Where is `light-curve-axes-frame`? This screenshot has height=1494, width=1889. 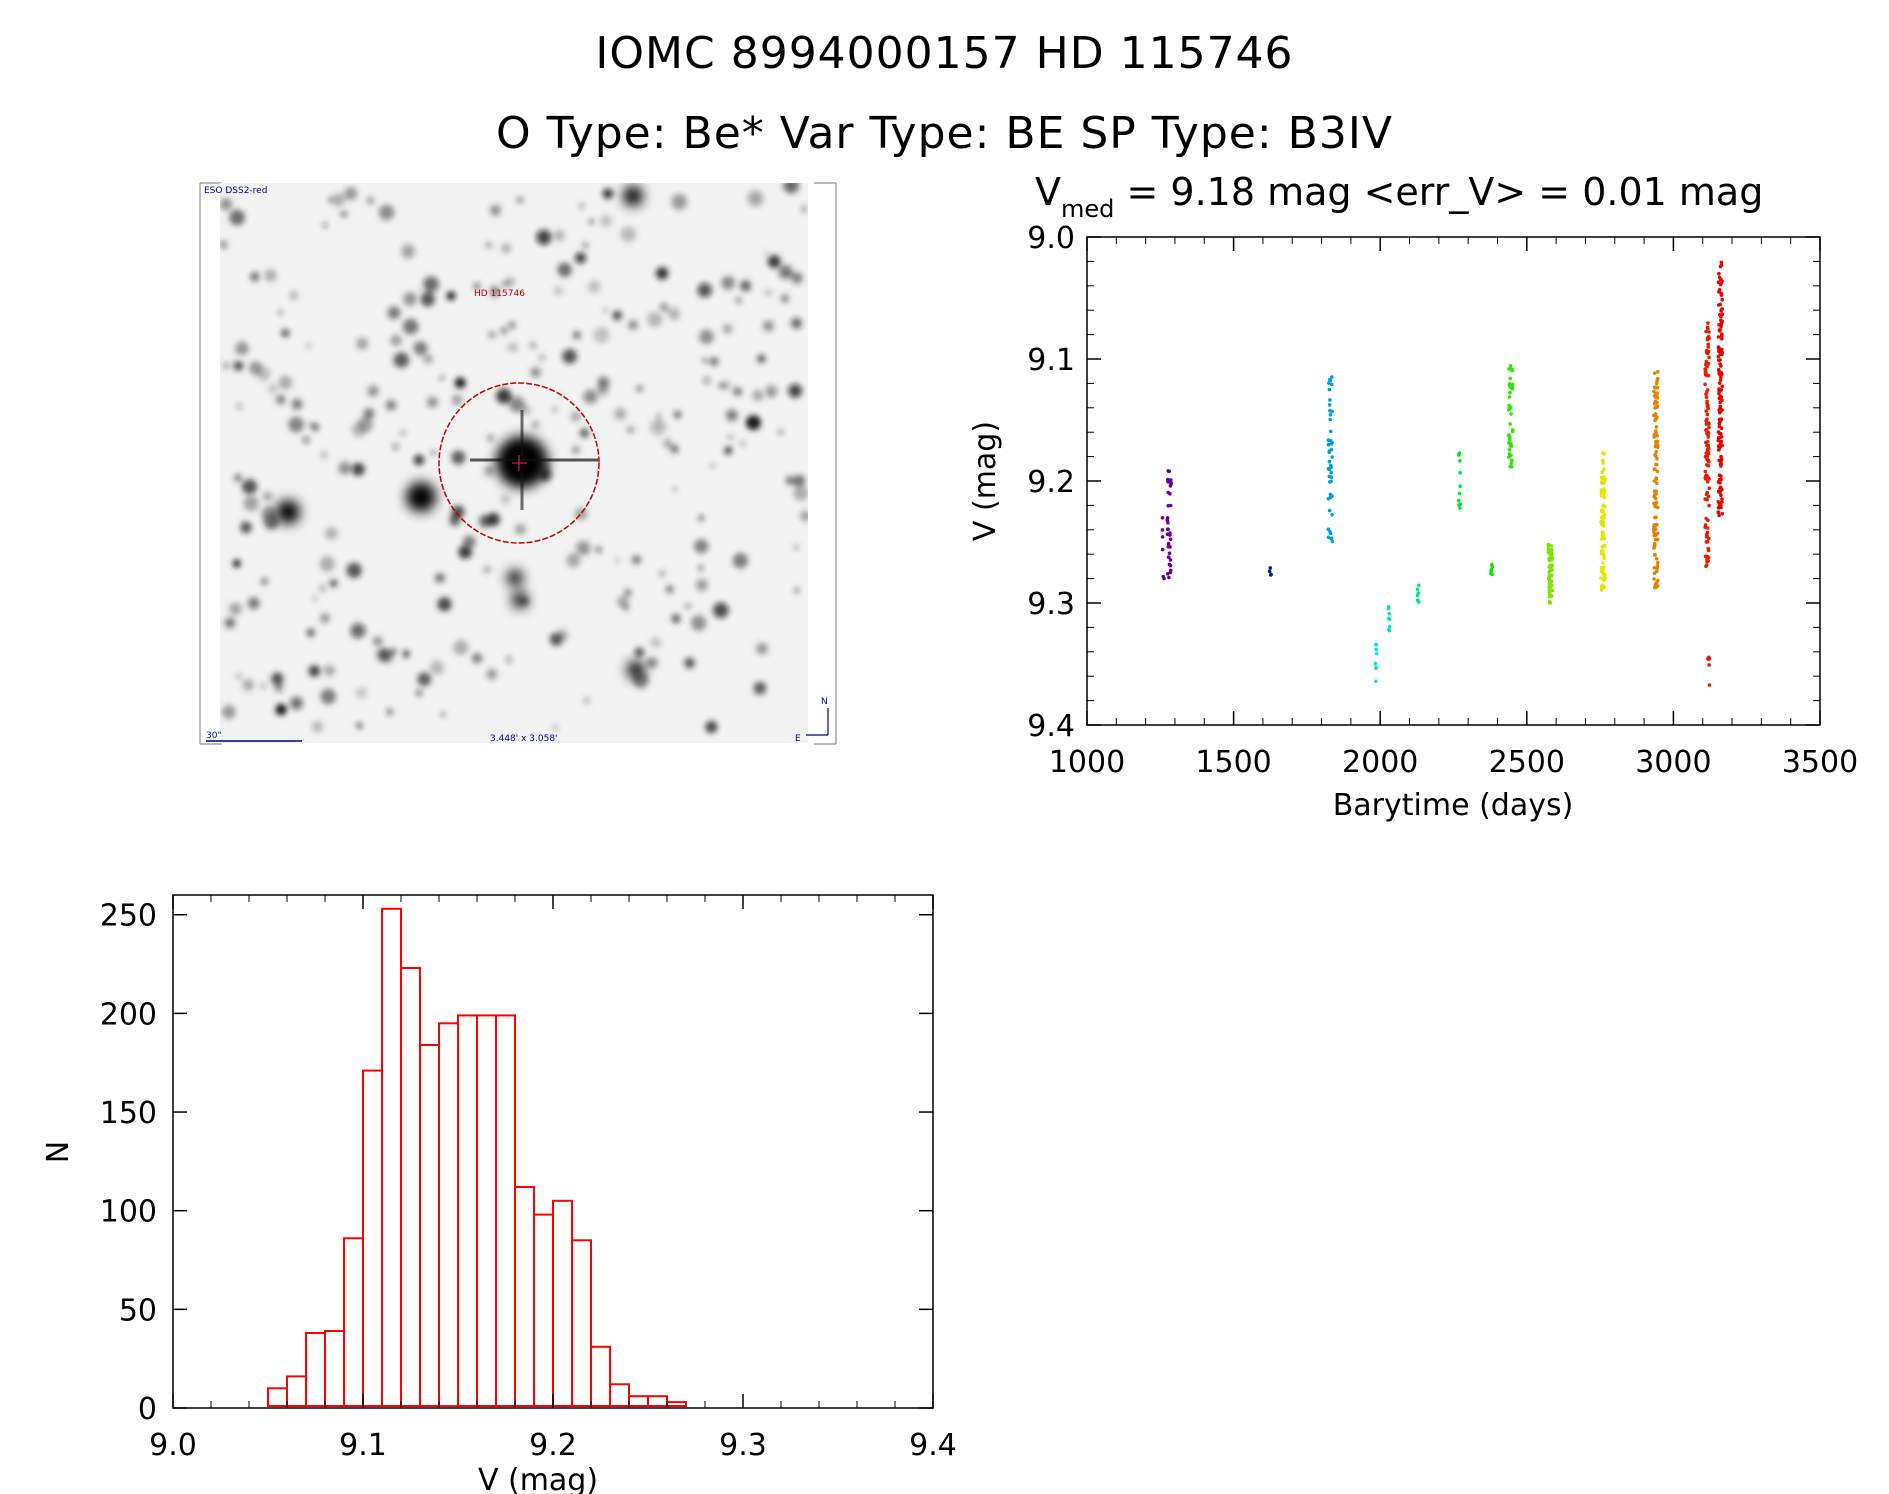 light-curve-axes-frame is located at coordinates (1453, 481).